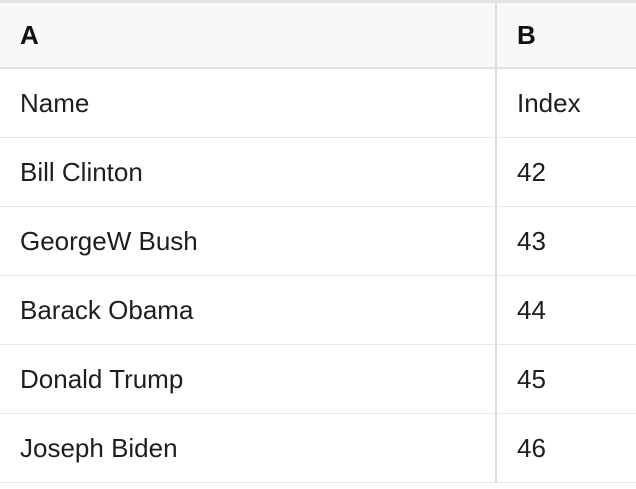 The image size is (636, 489). Describe the element at coordinates (248, 103) in the screenshot. I see `cell-a1: Name` at that location.